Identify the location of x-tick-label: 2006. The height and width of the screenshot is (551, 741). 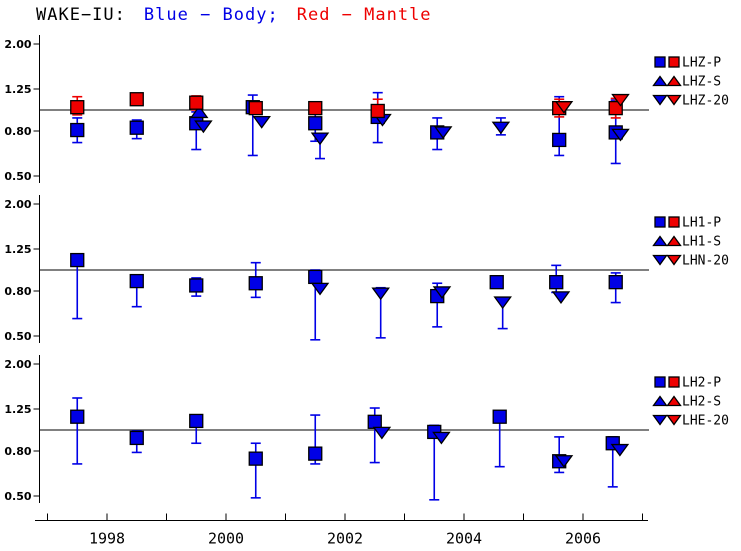
(583, 539).